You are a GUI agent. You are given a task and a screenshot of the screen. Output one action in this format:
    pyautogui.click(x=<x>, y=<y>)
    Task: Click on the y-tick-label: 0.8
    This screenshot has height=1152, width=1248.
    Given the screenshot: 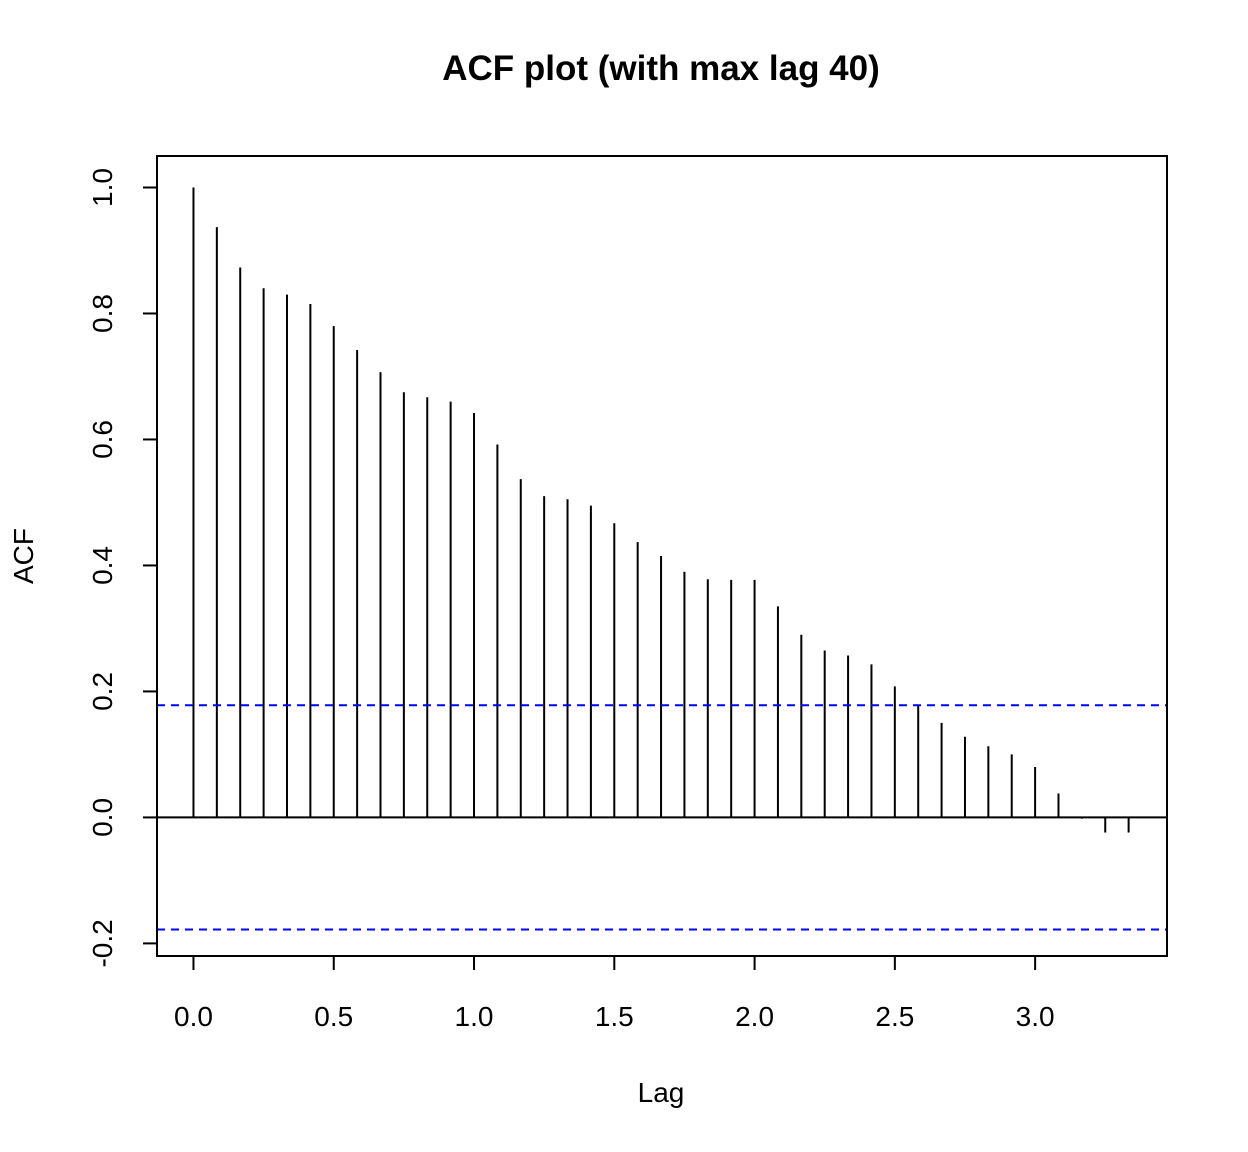 What is the action you would take?
    pyautogui.click(x=102, y=313)
    